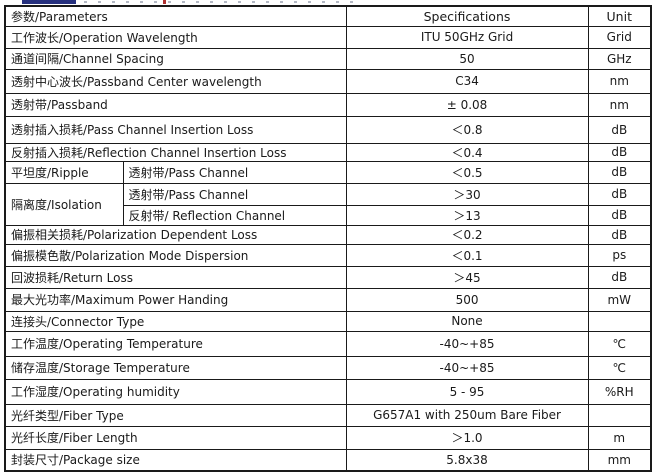 Image resolution: width=652 pixels, height=475 pixels. What do you see at coordinates (467, 299) in the screenshot?
I see `spec-value-cell: 500` at bounding box center [467, 299].